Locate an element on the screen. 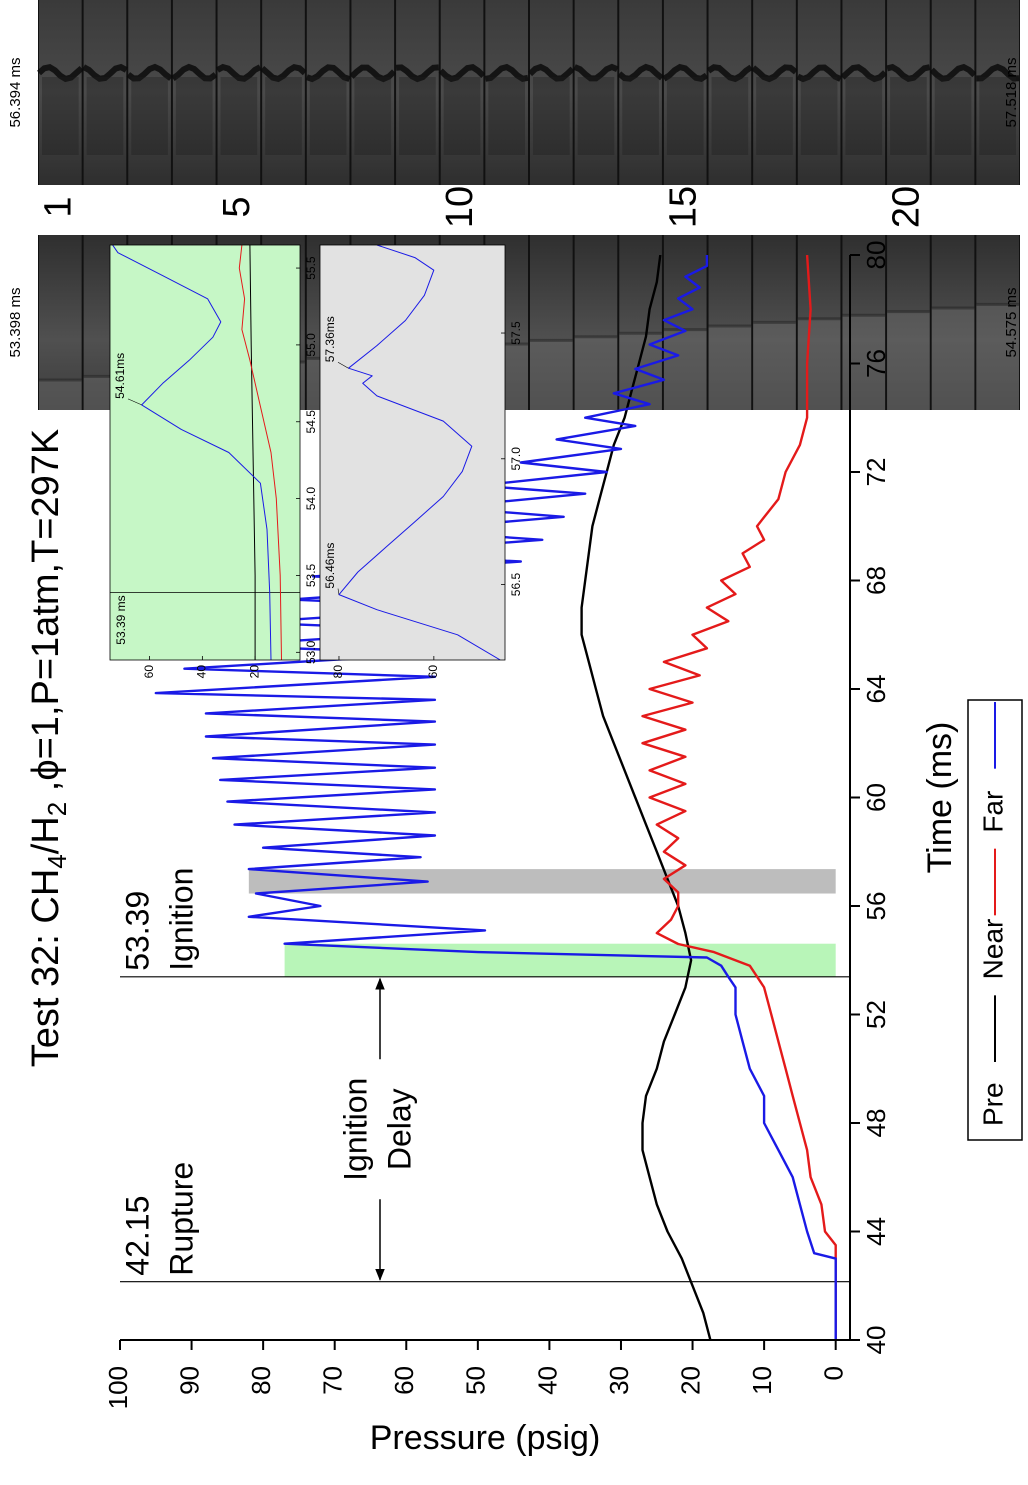  event-label: 53.39 is located at coordinates (137, 931).